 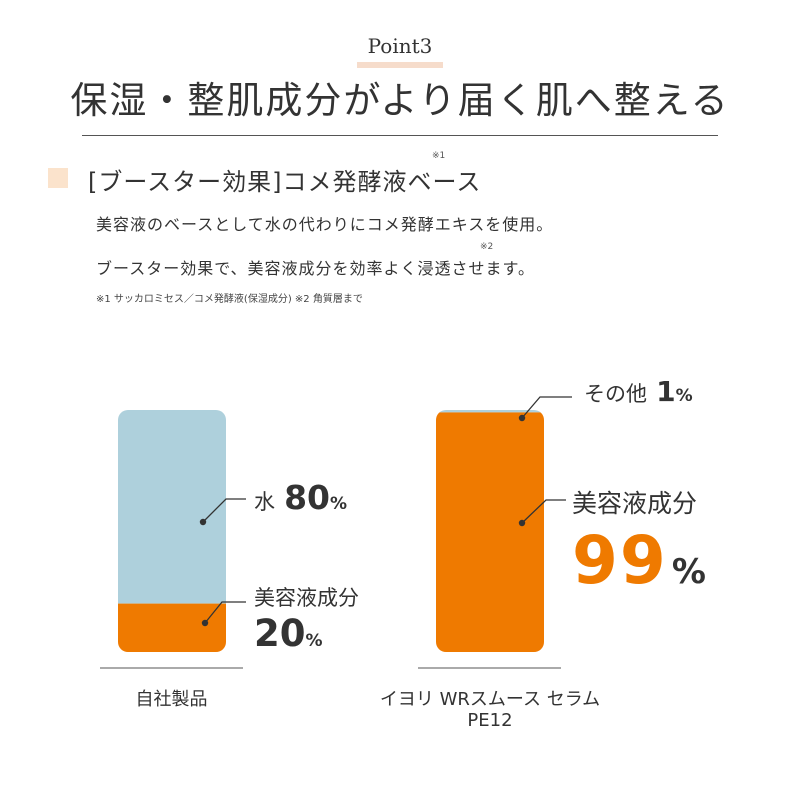 I want to click on leader-right-serum-dot, so click(x=522, y=523).